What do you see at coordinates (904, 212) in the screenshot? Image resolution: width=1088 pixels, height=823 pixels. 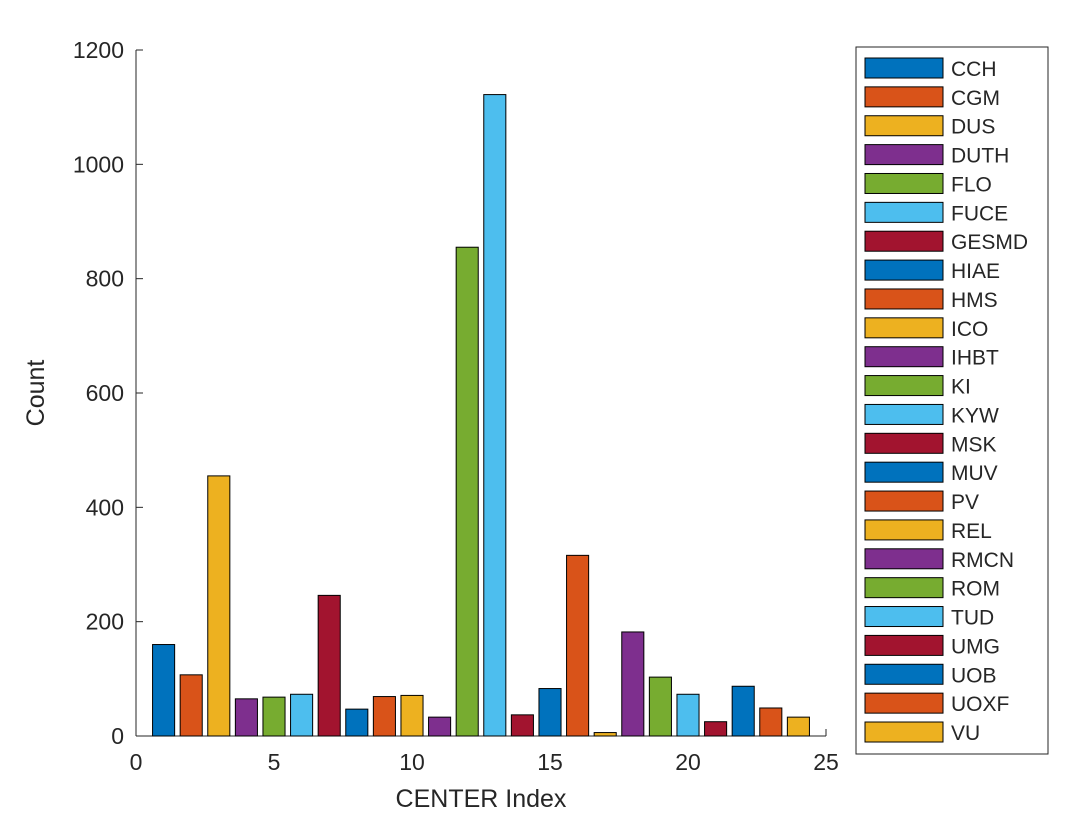 I see `legend-swatch-fuce` at bounding box center [904, 212].